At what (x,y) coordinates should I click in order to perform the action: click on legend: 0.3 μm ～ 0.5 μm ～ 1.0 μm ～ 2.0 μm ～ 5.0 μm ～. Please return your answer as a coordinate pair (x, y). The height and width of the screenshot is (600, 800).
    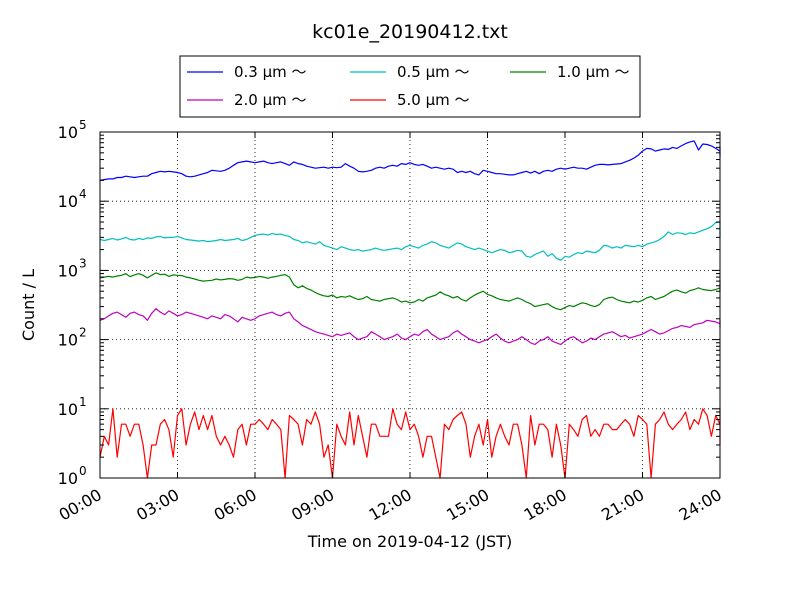
    Looking at the image, I should click on (410, 86).